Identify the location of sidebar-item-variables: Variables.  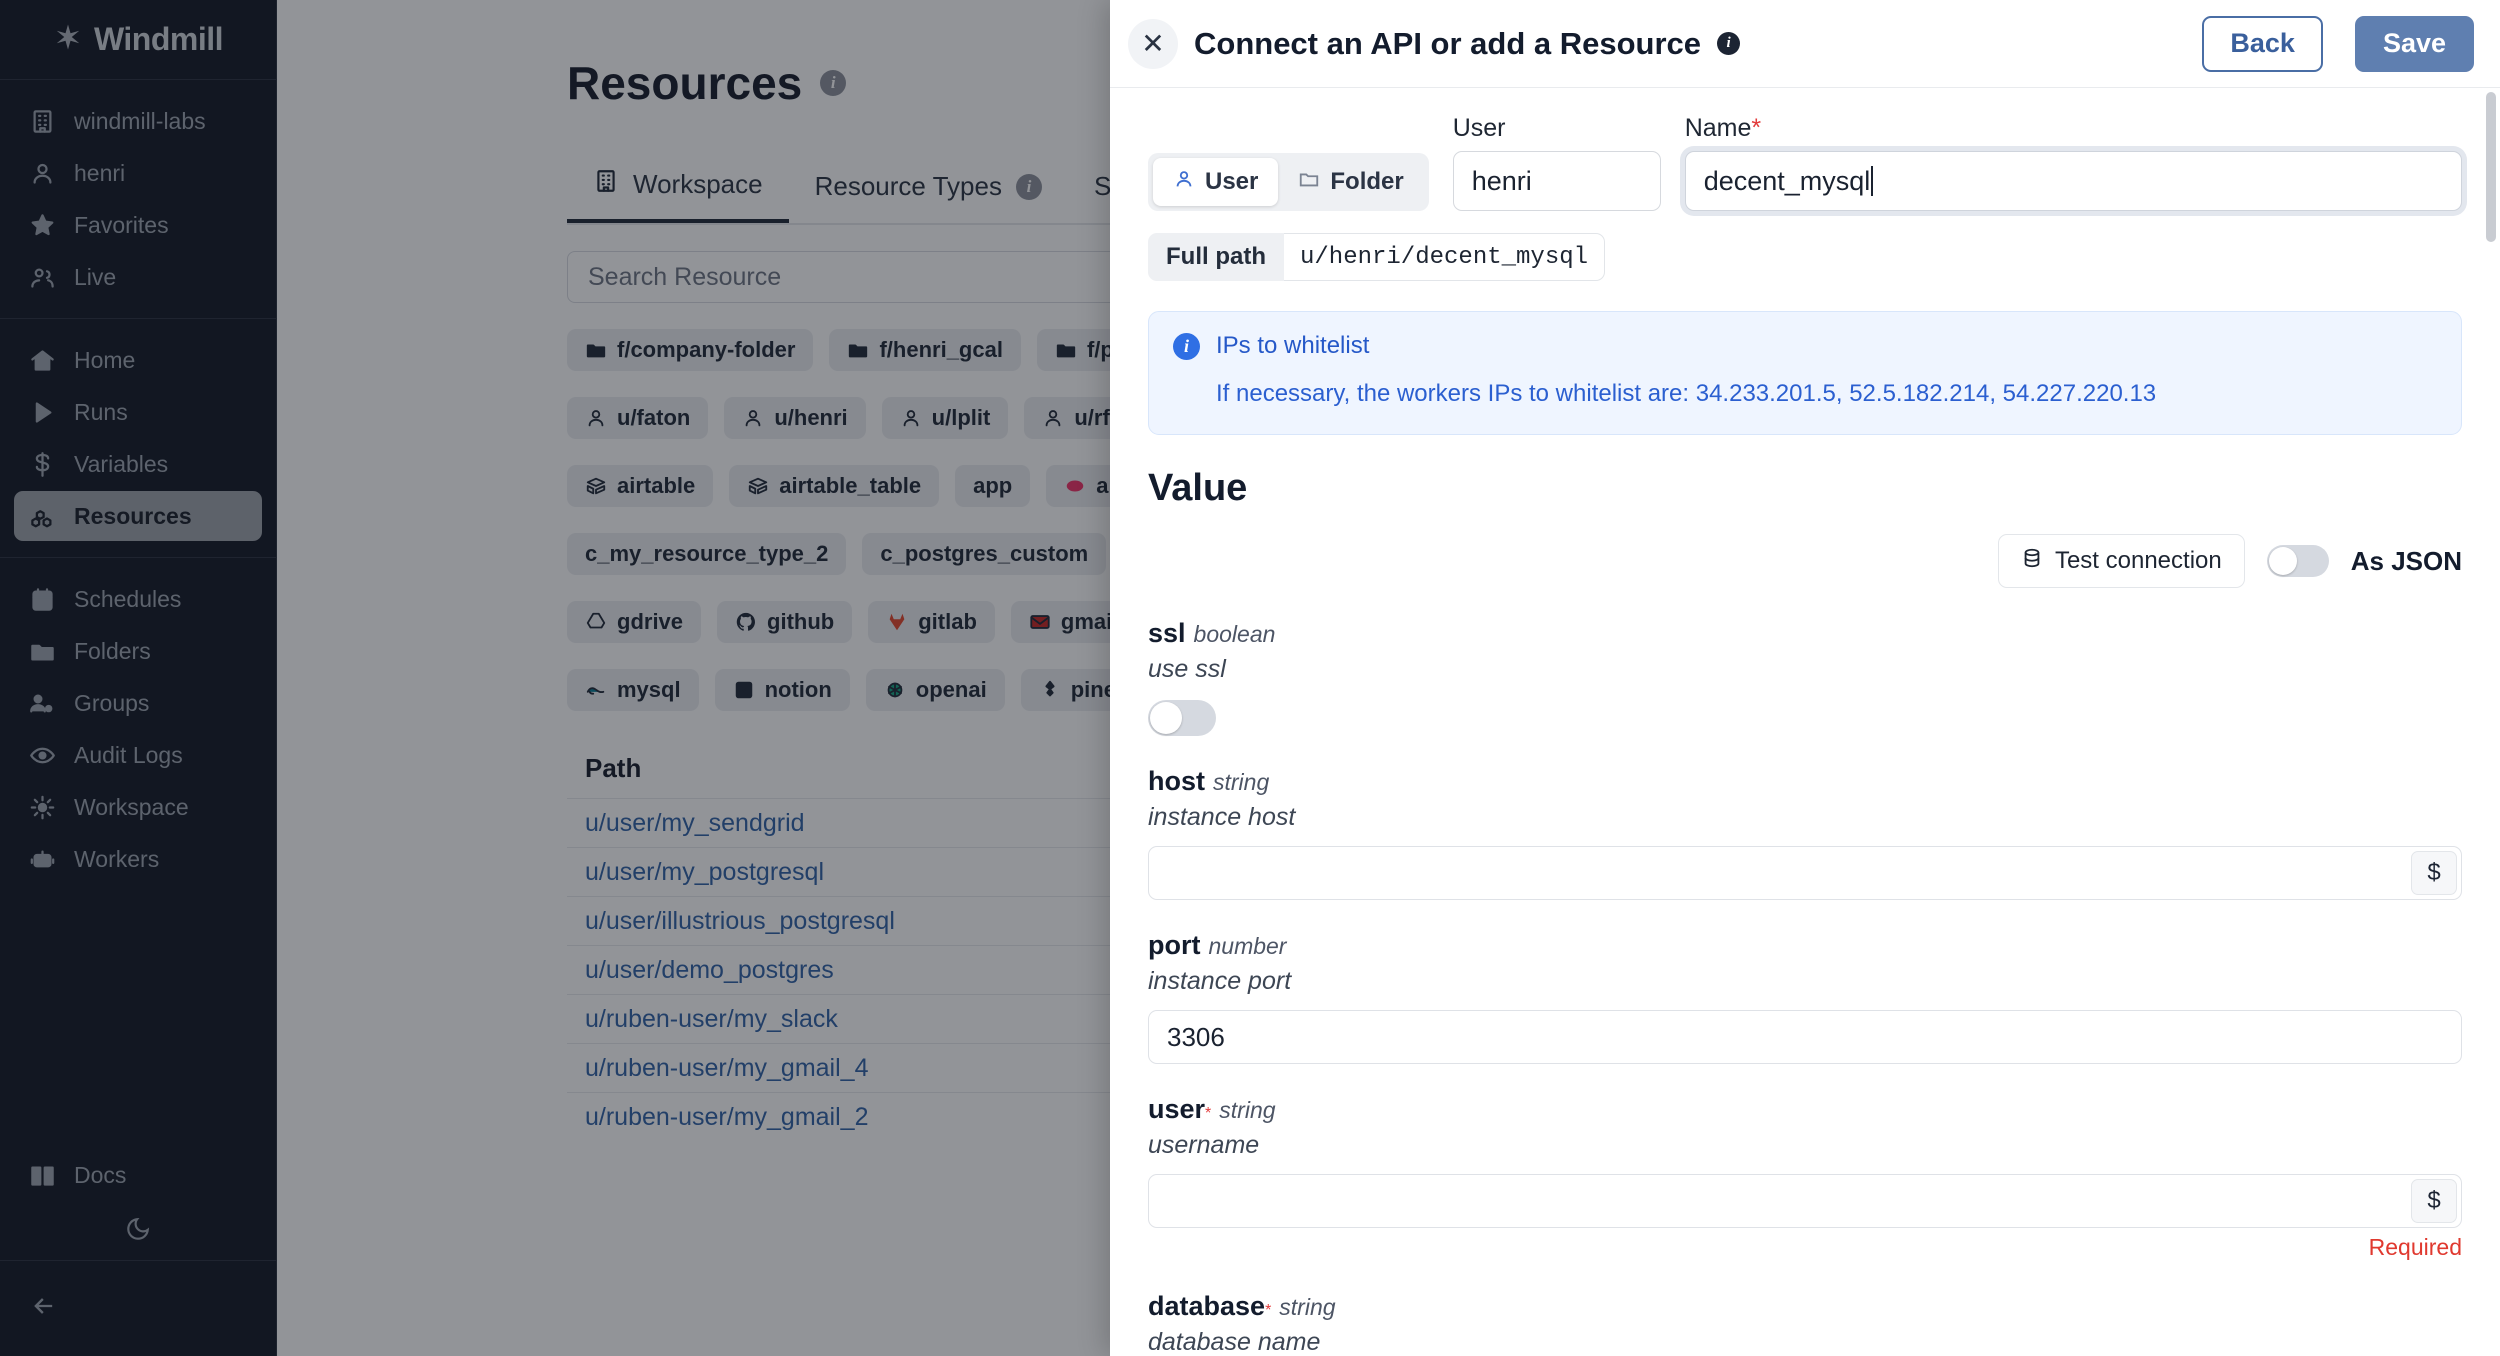
(138, 464).